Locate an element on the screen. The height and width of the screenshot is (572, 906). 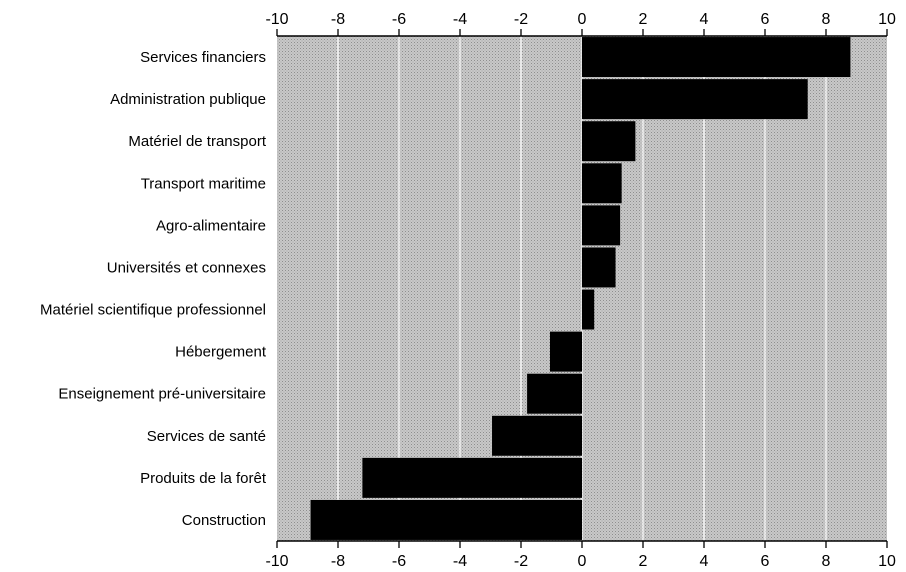
category-label-6: Matériel scientifique professionnel is located at coordinates (153, 310).